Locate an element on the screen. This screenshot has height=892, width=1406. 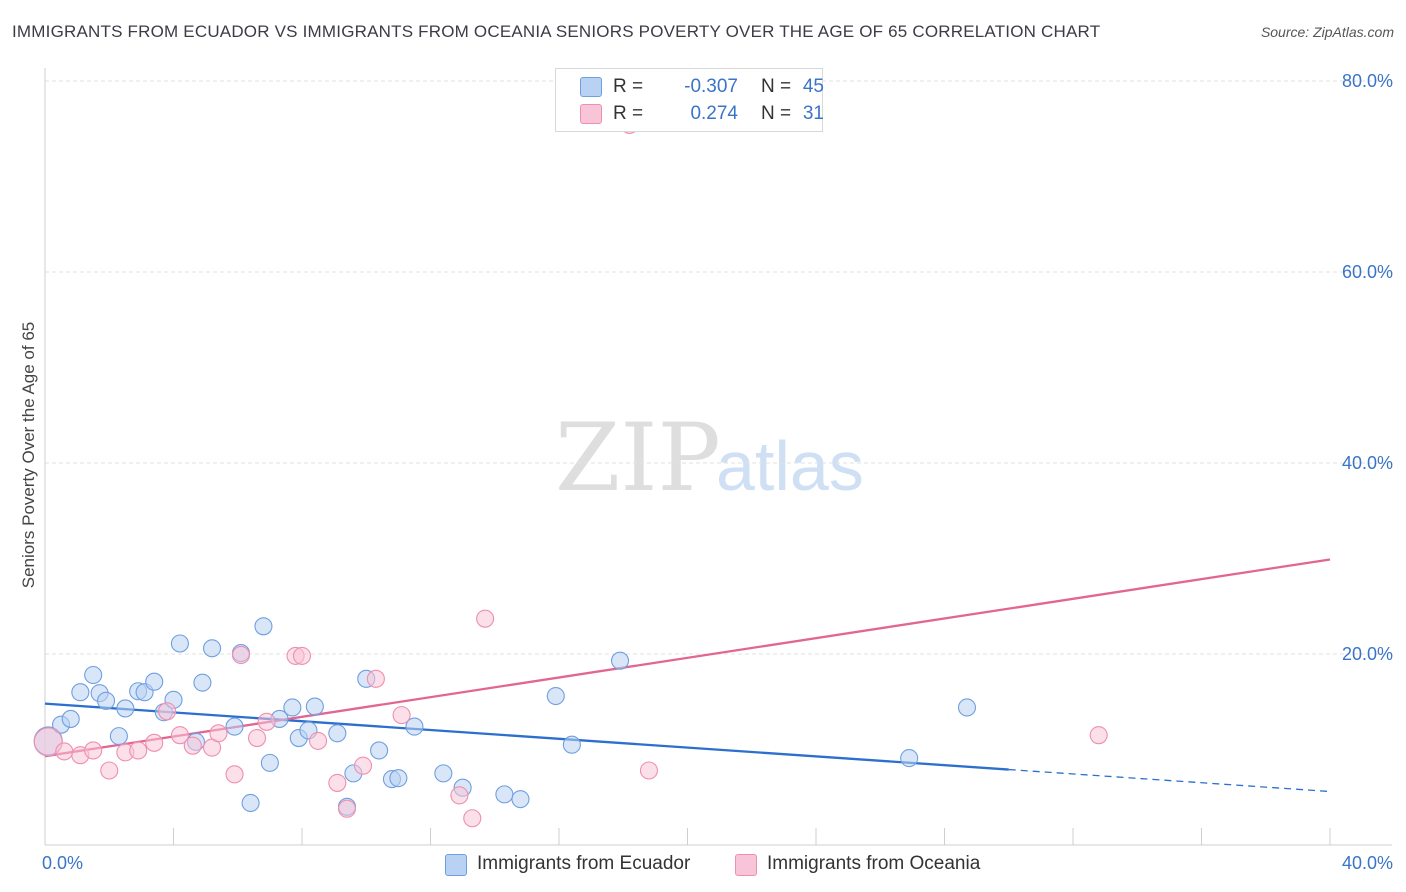
trend-line-ecuador is located at coordinates (526, 736).